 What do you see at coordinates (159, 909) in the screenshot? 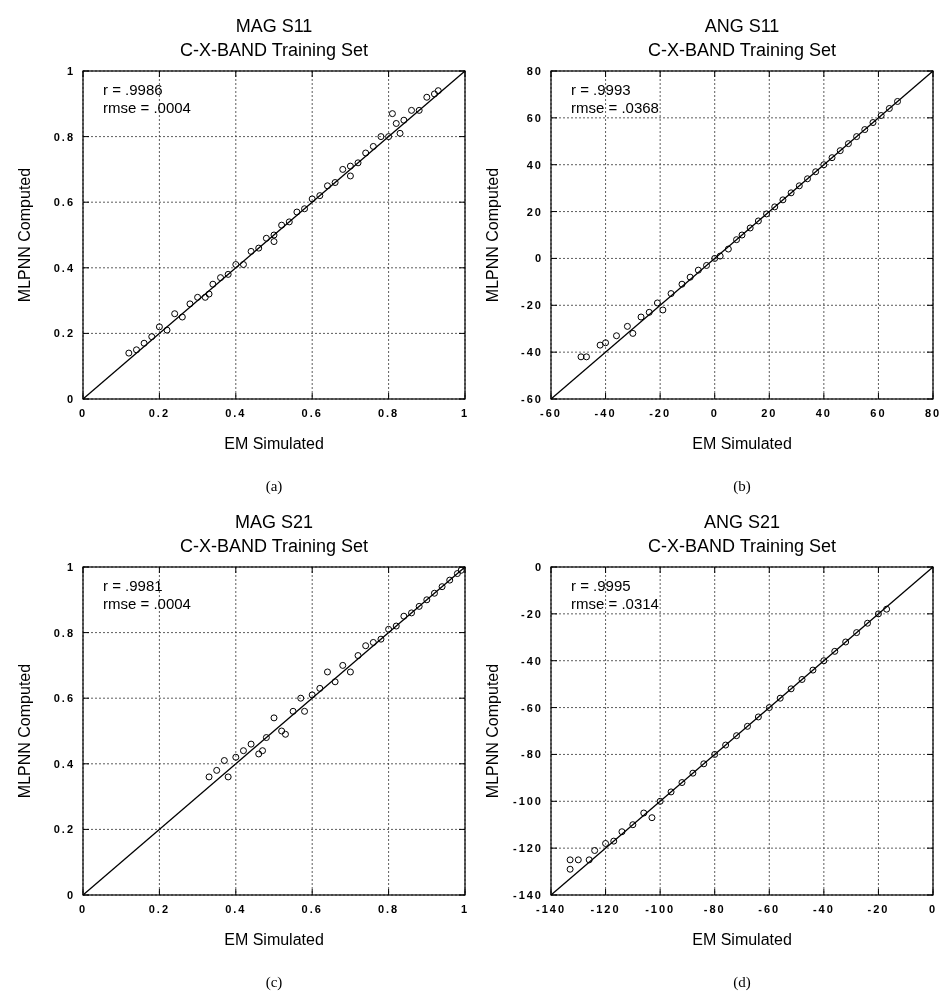
I see `x-tick-label: 0.2` at bounding box center [159, 909].